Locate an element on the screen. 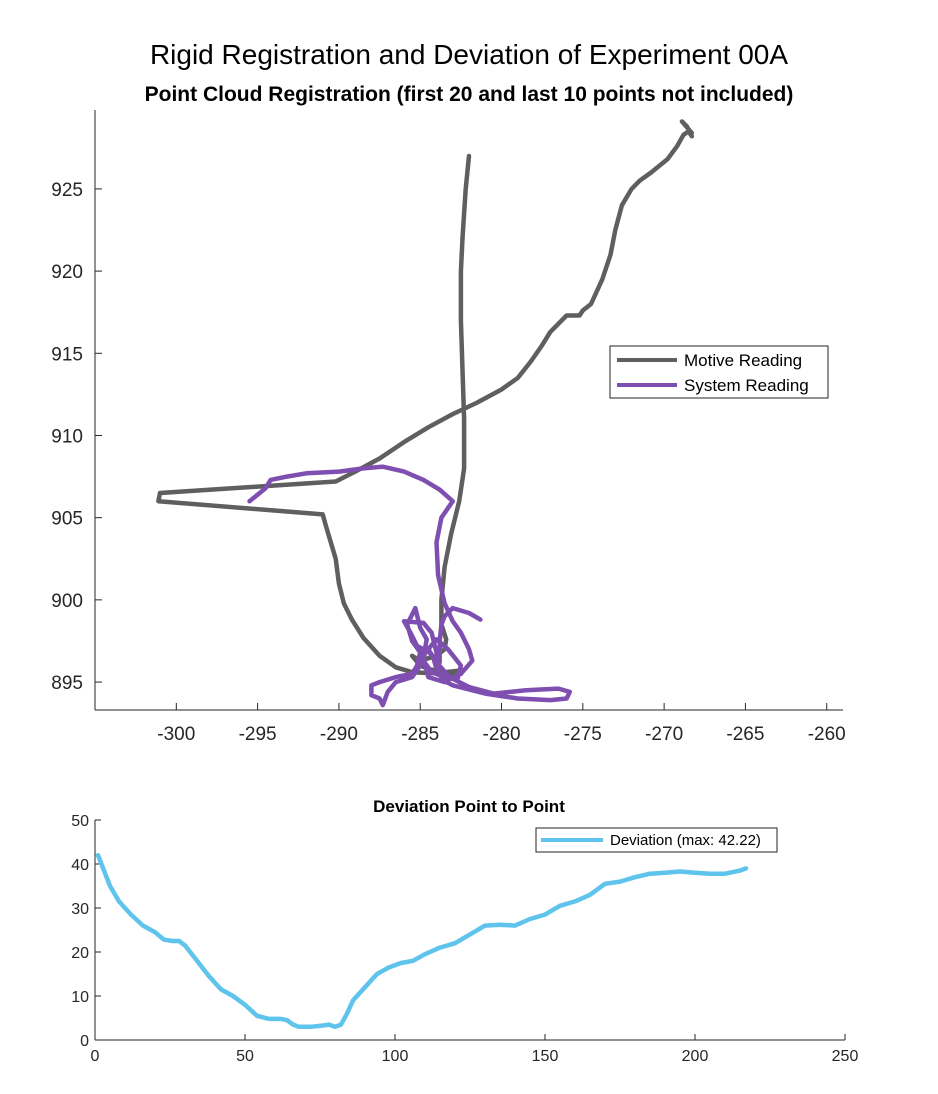 The image size is (938, 1094). registration-x-tick-label: -300 is located at coordinates (176, 734).